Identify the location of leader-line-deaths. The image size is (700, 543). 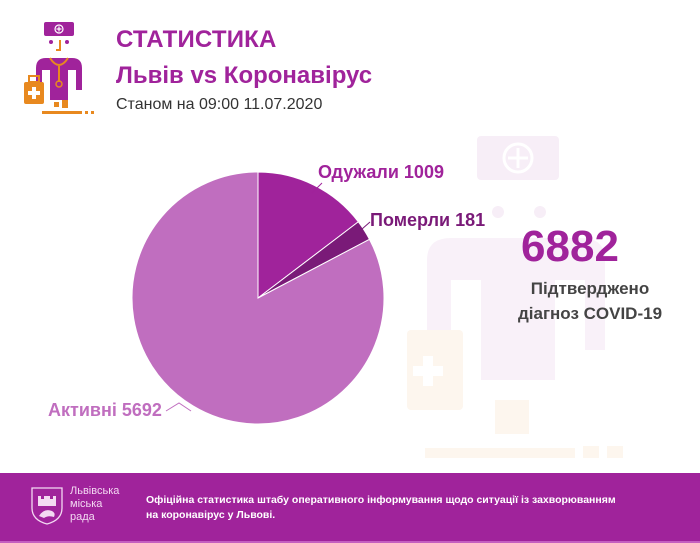
(366, 225).